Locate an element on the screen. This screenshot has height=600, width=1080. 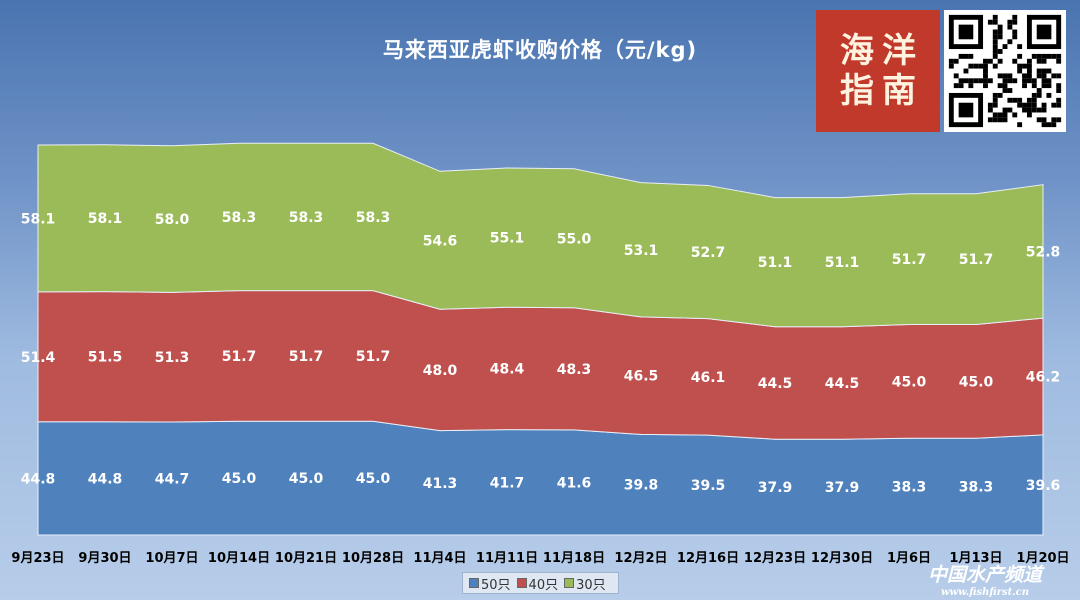
x-tick-label: 9月30日 is located at coordinates (104, 558).